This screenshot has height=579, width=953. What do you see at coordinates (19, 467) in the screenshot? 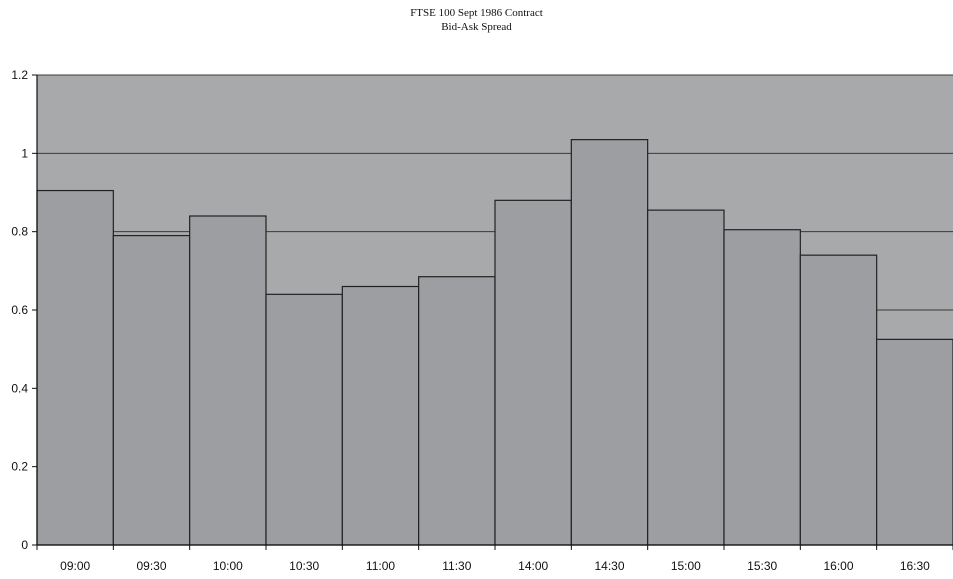
I see `y-tick-label: 0.2` at bounding box center [19, 467].